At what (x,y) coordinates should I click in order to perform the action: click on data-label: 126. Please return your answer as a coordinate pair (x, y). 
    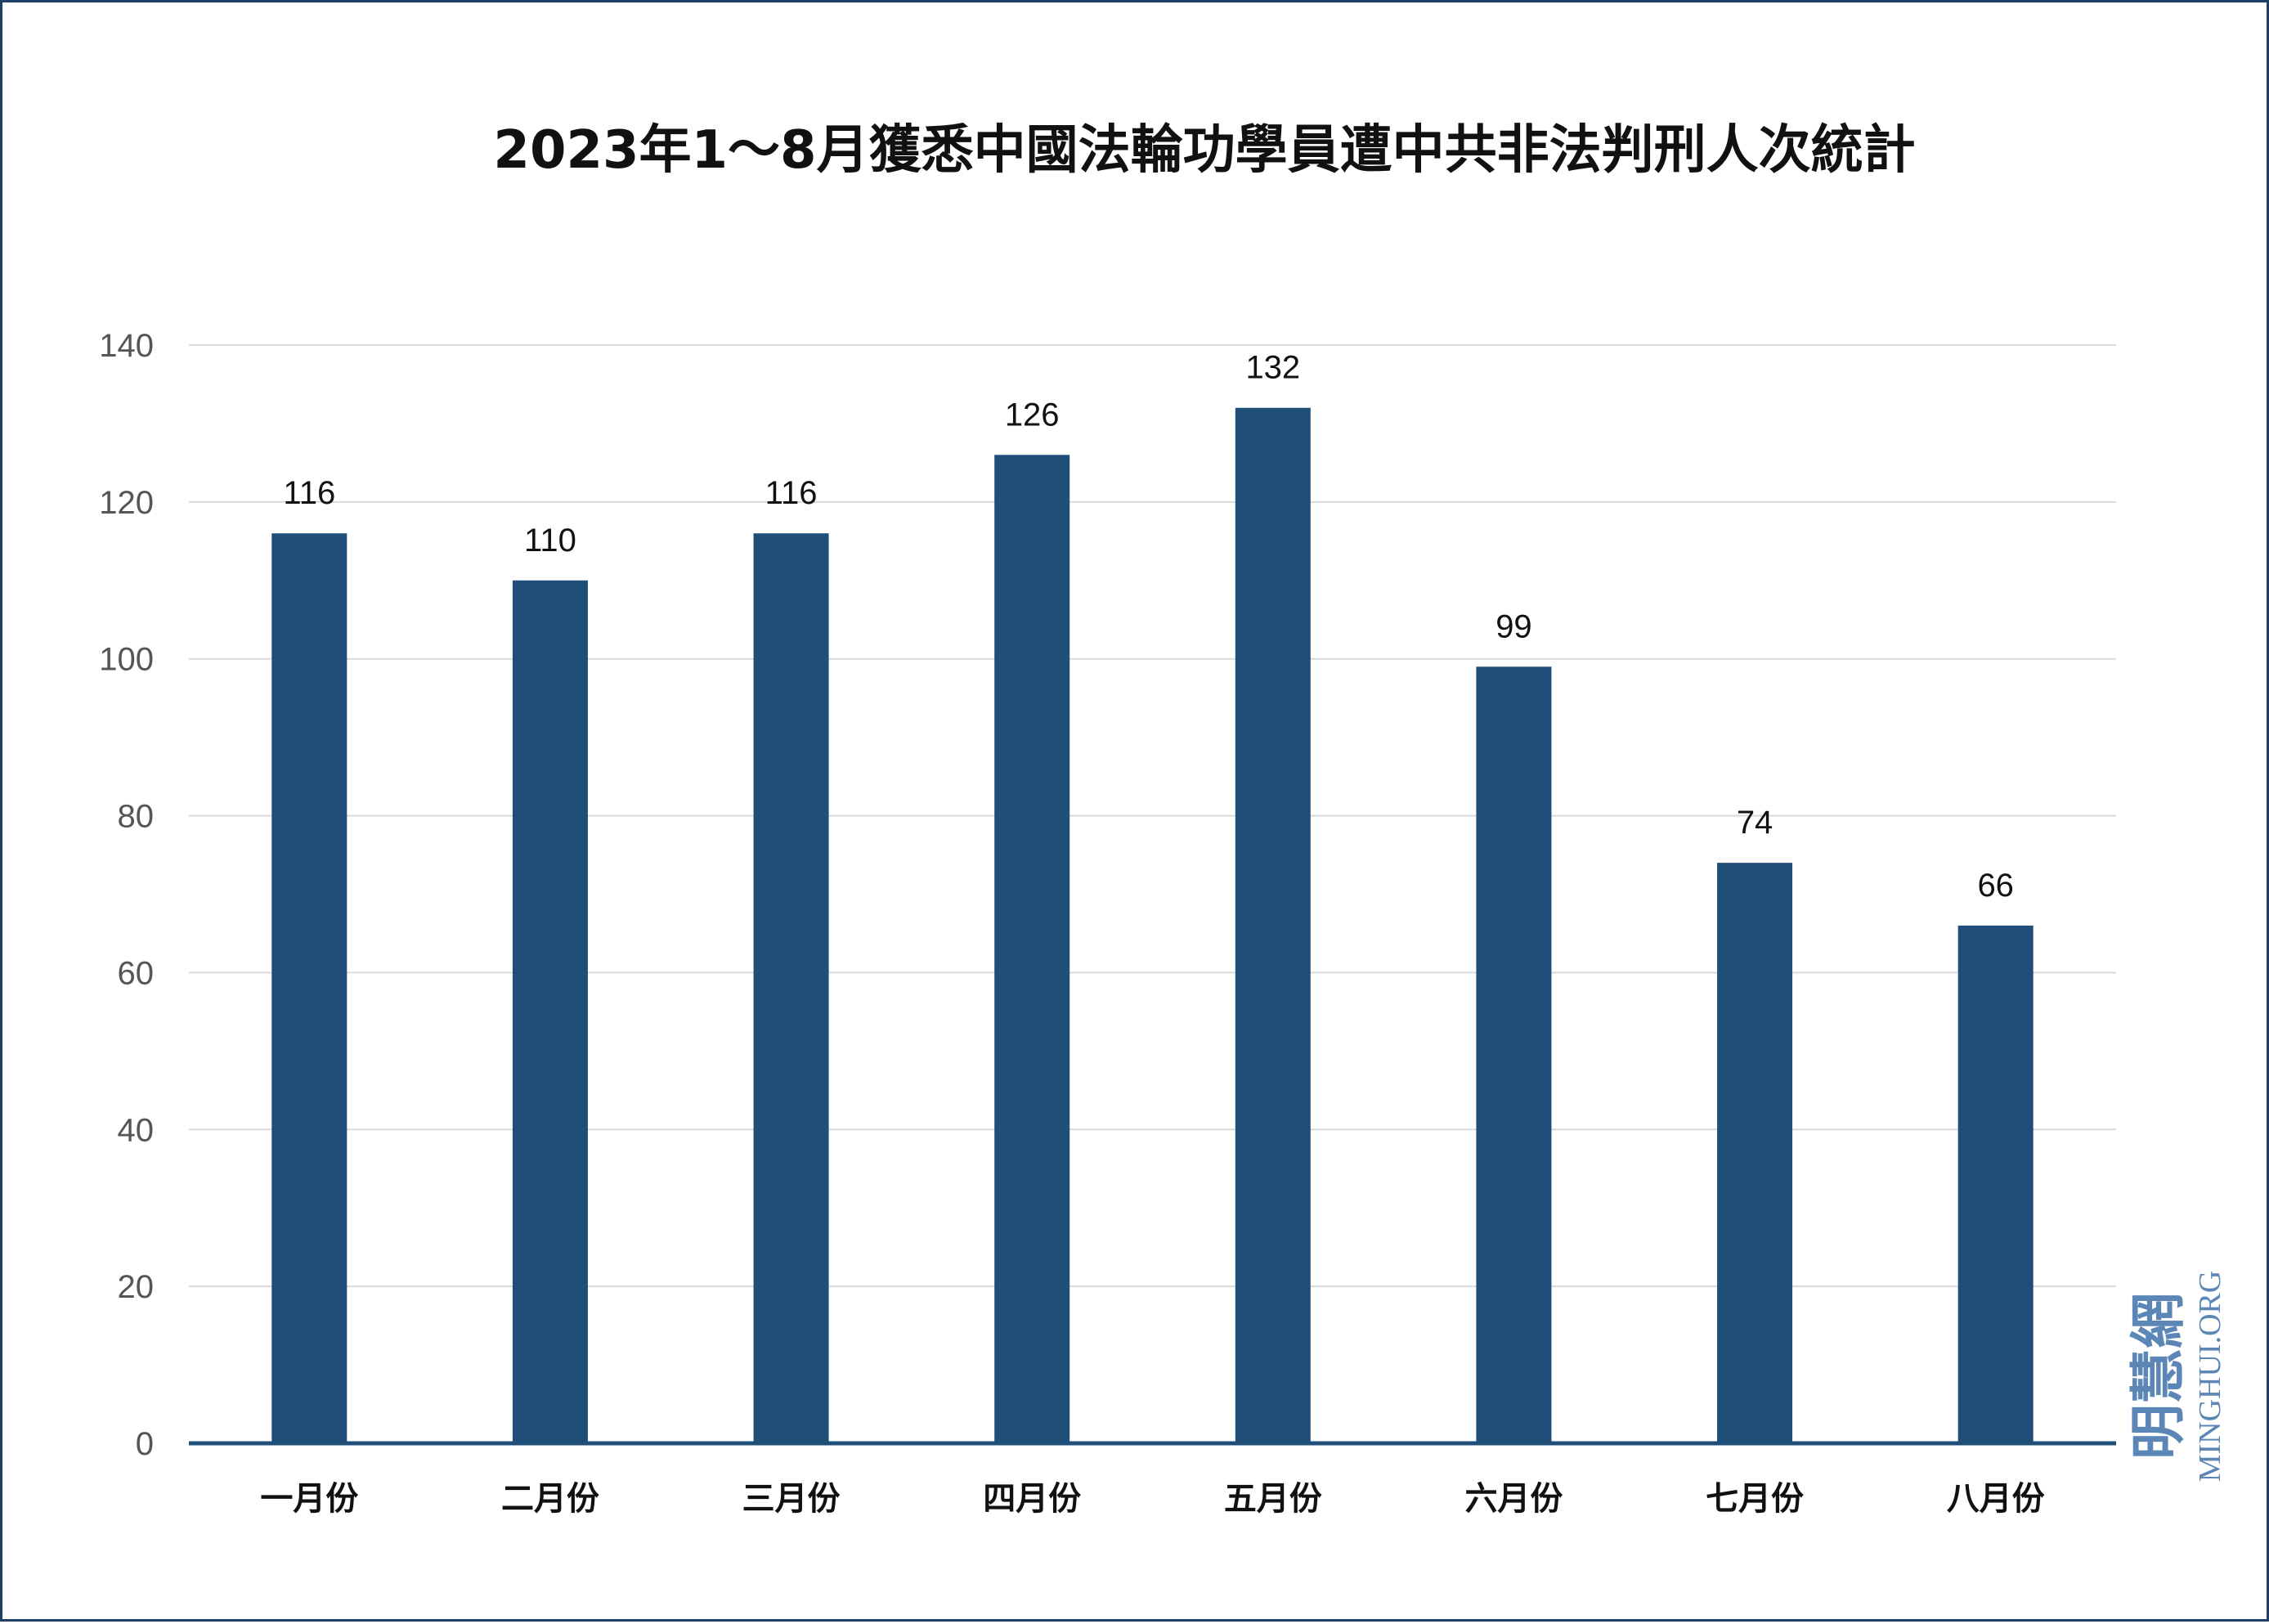
    Looking at the image, I should click on (1032, 415).